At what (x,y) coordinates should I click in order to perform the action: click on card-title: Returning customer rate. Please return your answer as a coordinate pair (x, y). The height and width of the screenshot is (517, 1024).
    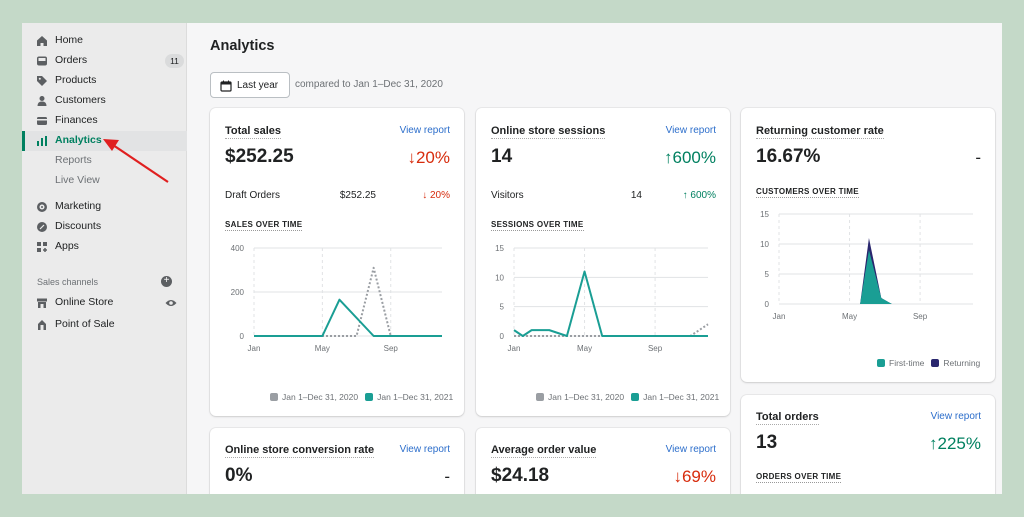
    Looking at the image, I should click on (820, 132).